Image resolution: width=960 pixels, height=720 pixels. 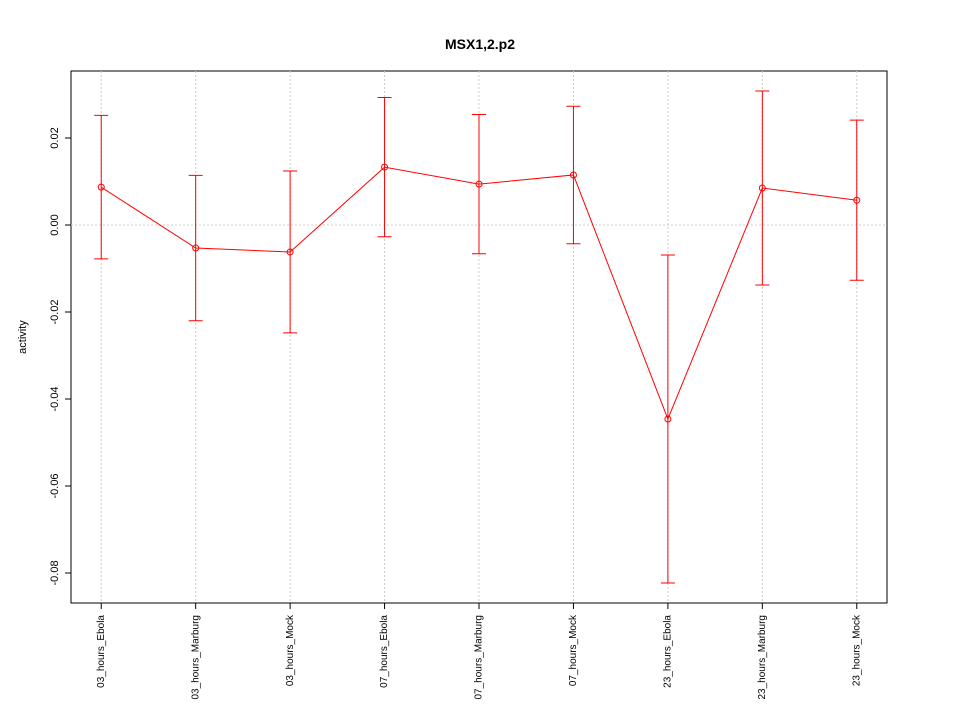 What do you see at coordinates (480, 44) in the screenshot?
I see `chart-title: MSX1,2.p2` at bounding box center [480, 44].